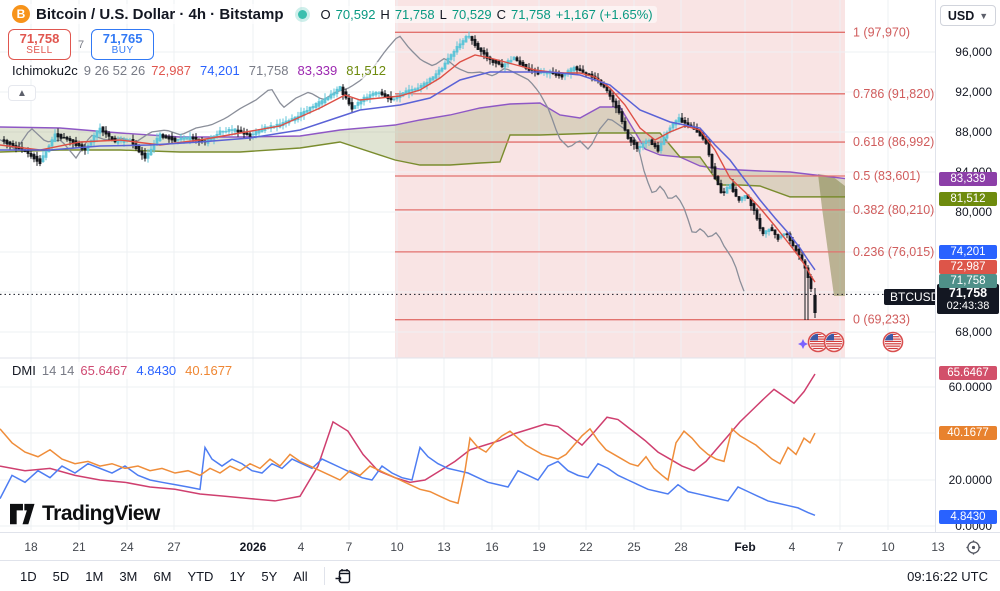  I want to click on tradingview-watermark: TradingView, so click(85, 514).